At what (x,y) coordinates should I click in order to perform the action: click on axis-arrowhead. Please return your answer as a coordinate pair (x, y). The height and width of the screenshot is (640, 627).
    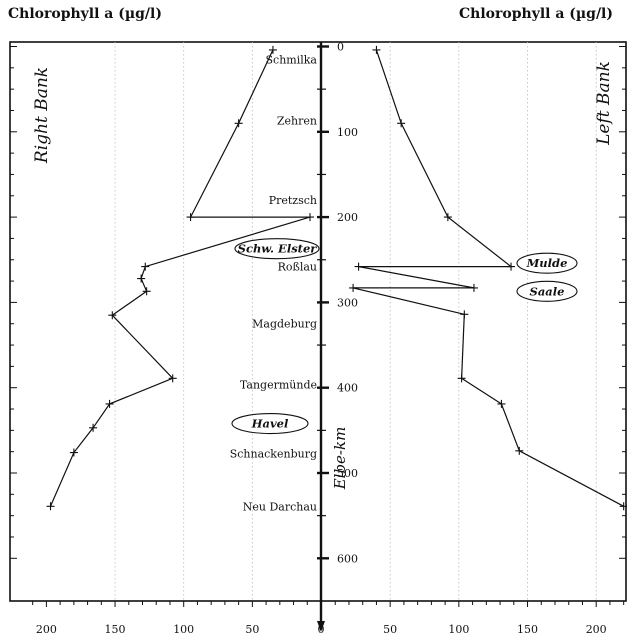
    Looking at the image, I should click on (321, 626).